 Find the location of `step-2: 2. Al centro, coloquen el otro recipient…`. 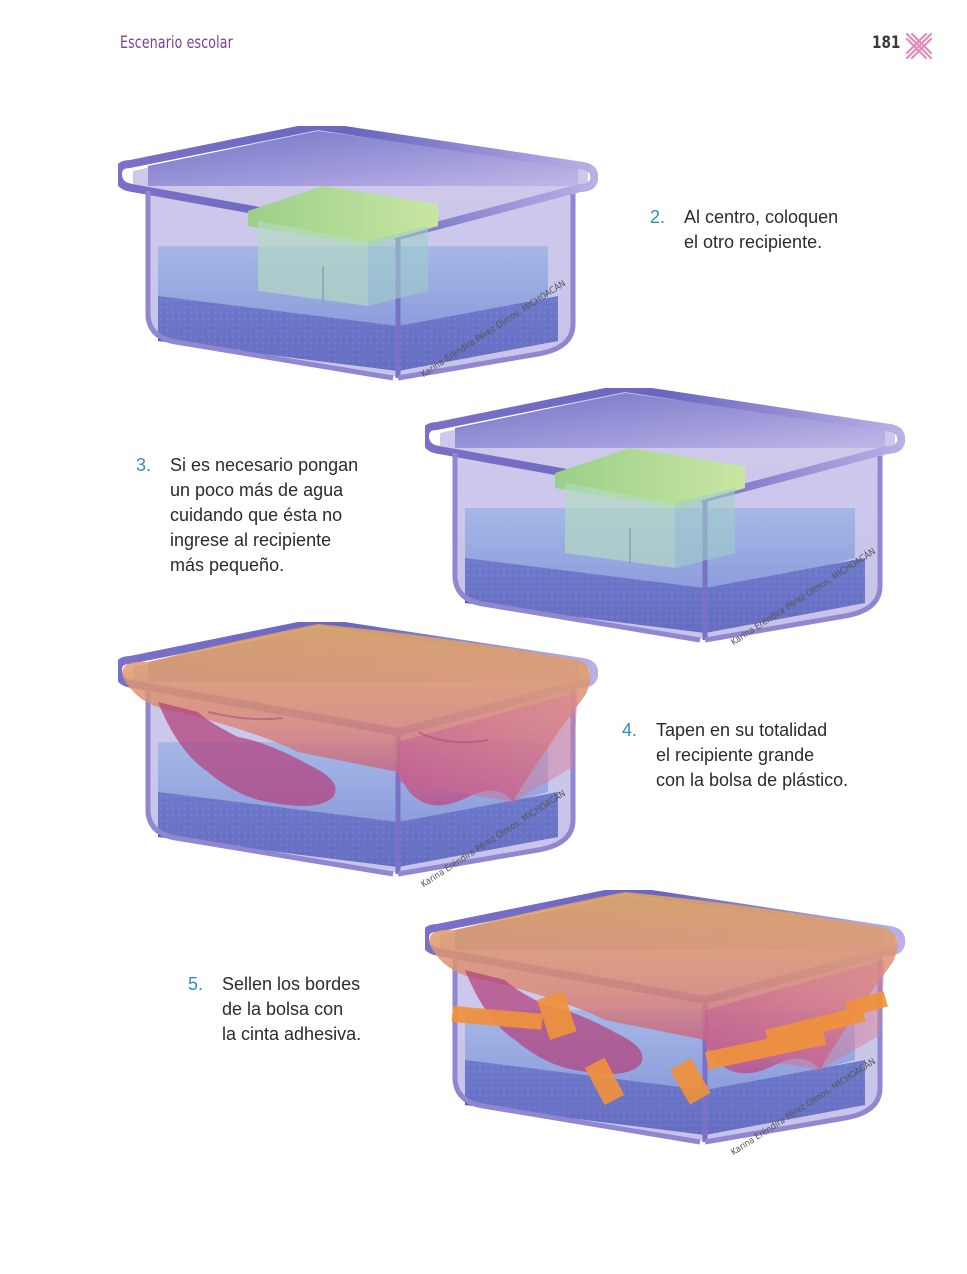

step-2: 2. Al centro, coloquen el otro recipient… is located at coordinates (744, 230).